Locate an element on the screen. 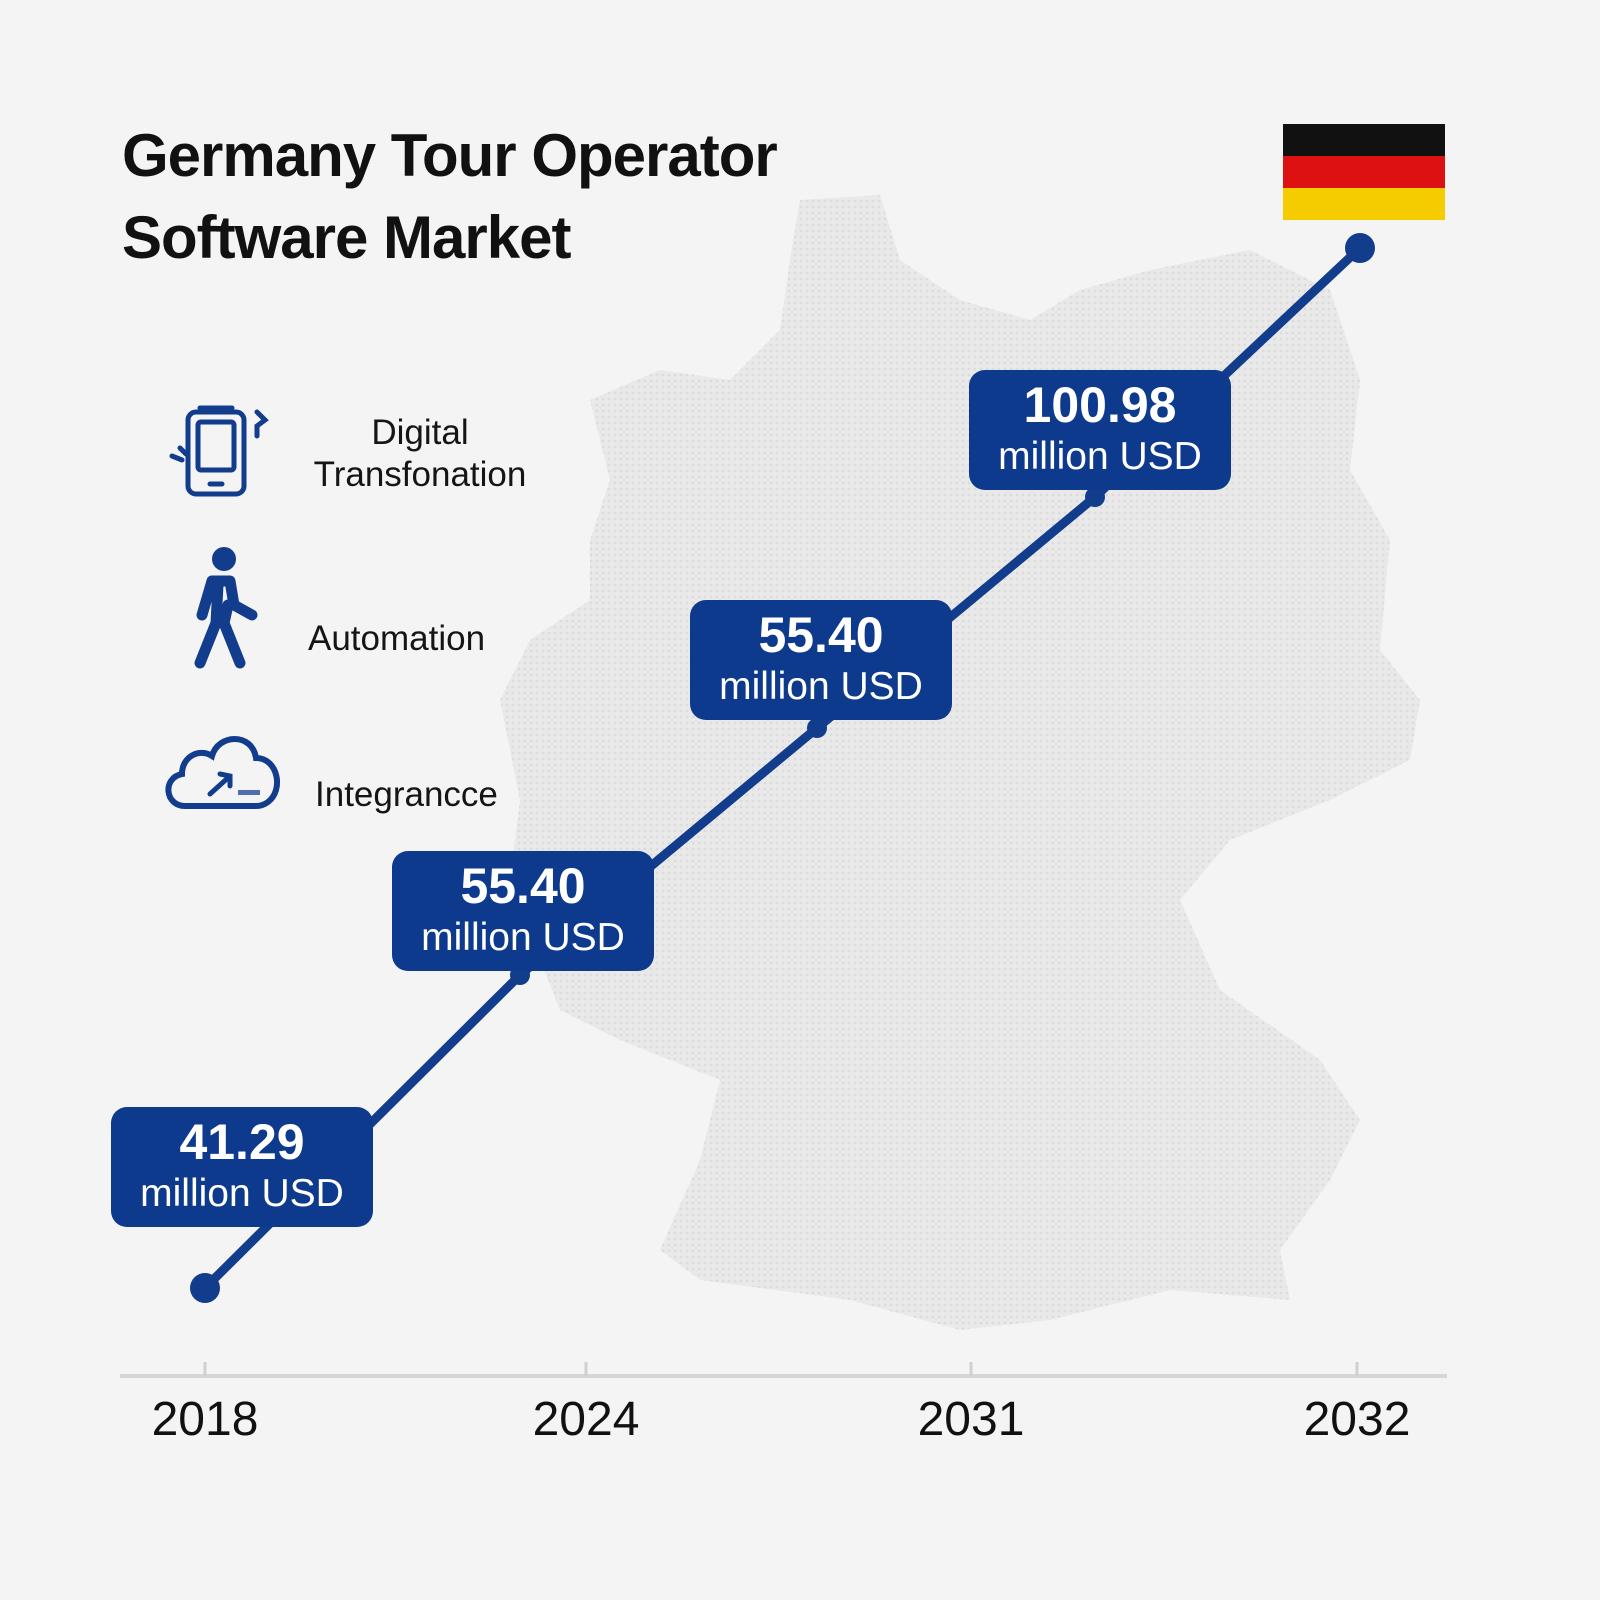 The height and width of the screenshot is (1600, 1600). x-tick-label: 2018 is located at coordinates (205, 1419).